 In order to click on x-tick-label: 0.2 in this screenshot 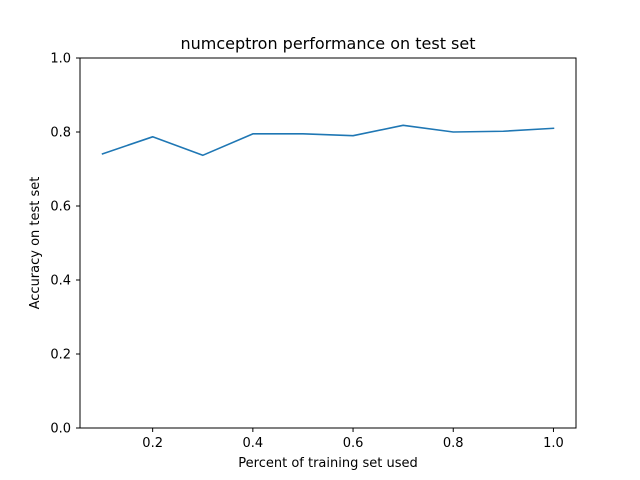, I will do `click(152, 443)`.